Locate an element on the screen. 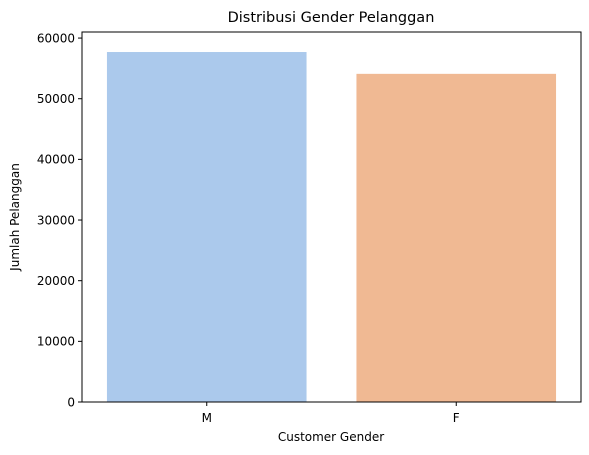  y-tick-label-60000: 60000 is located at coordinates (56, 38).